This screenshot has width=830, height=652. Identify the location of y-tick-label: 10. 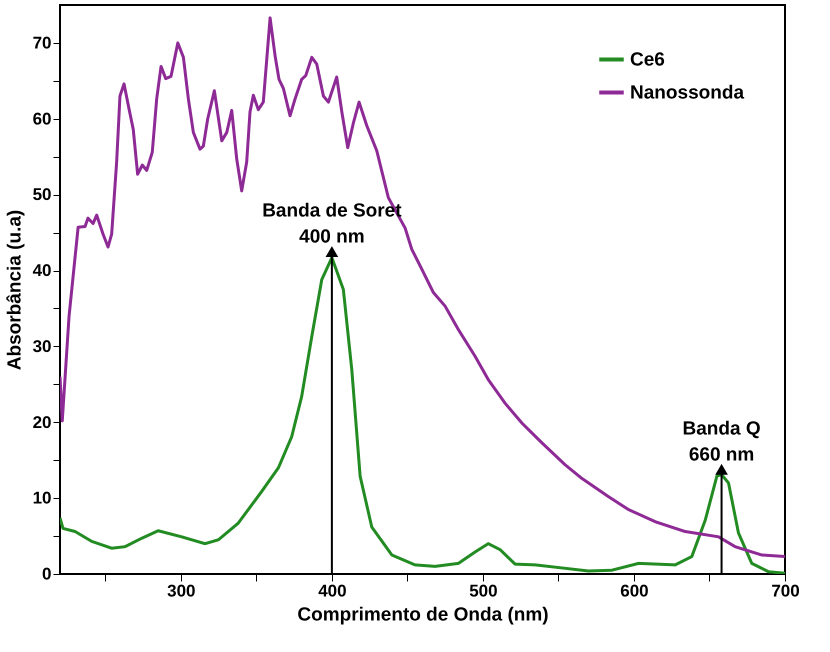
(42, 498).